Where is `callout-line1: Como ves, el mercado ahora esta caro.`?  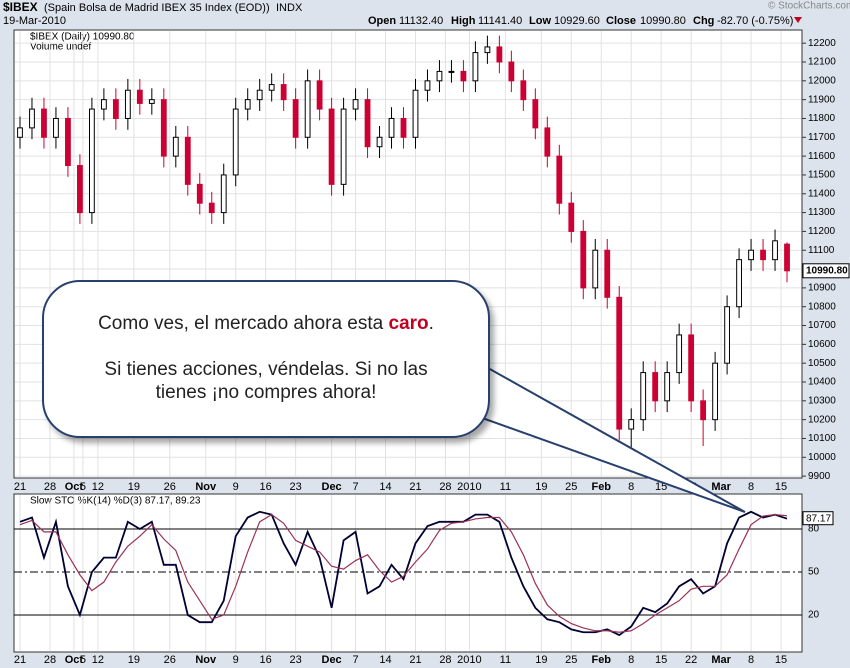
callout-line1: Como ves, el mercado ahora esta caro. is located at coordinates (266, 323).